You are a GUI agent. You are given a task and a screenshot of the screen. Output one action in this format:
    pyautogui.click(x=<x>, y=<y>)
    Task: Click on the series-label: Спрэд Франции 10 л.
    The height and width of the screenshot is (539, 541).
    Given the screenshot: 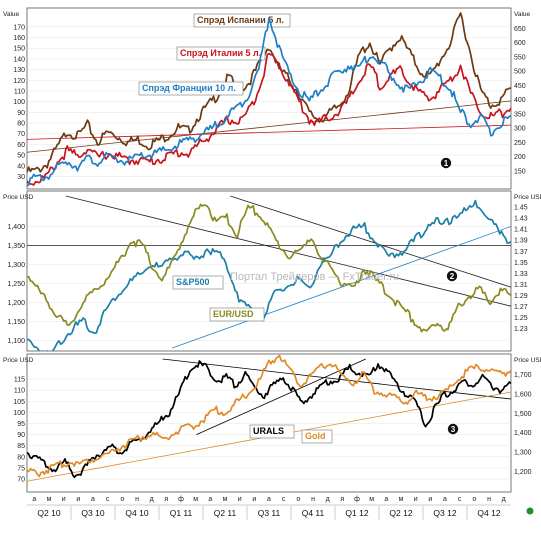 What is the action you would take?
    pyautogui.click(x=189, y=88)
    